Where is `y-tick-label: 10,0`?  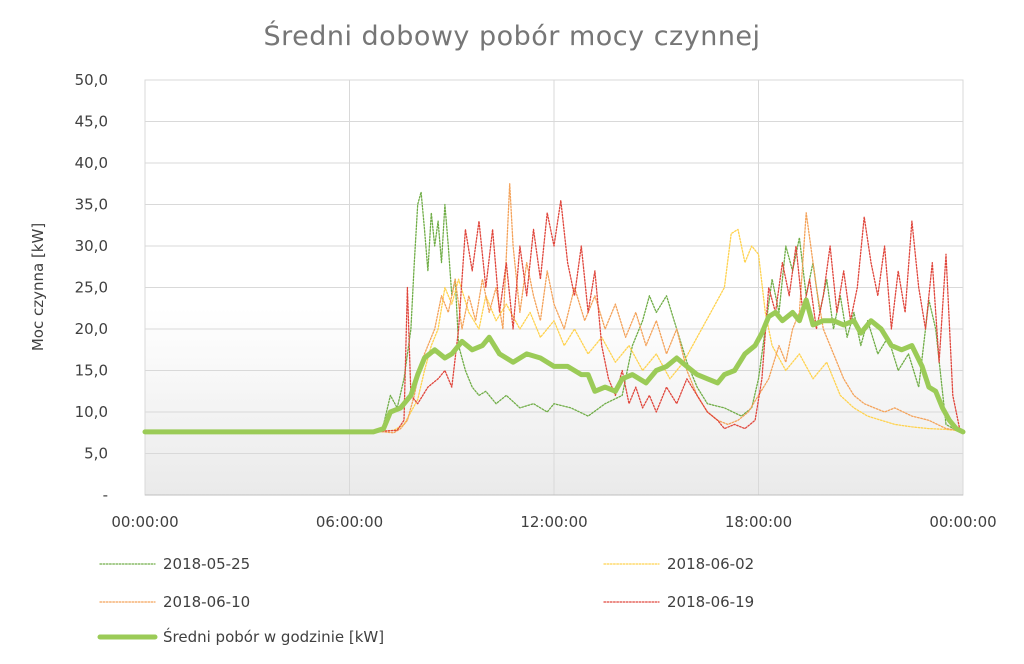 y-tick-label: 10,0 is located at coordinates (91, 412).